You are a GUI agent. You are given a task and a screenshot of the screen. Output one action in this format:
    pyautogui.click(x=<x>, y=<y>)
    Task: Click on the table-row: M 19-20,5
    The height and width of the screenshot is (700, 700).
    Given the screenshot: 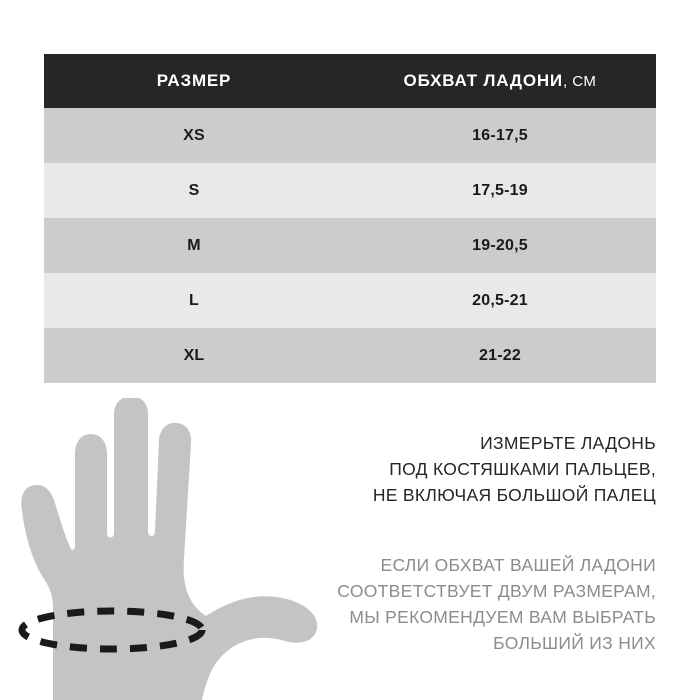 What is the action you would take?
    pyautogui.click(x=350, y=245)
    